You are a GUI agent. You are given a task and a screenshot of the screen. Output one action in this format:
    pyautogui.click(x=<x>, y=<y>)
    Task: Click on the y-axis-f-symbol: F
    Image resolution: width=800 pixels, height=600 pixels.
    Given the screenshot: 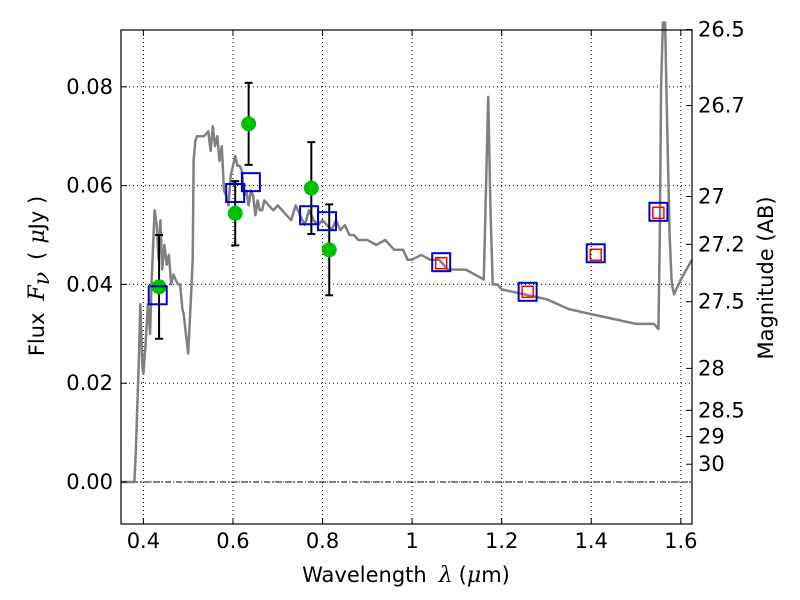 What is the action you would take?
    pyautogui.click(x=37, y=293)
    